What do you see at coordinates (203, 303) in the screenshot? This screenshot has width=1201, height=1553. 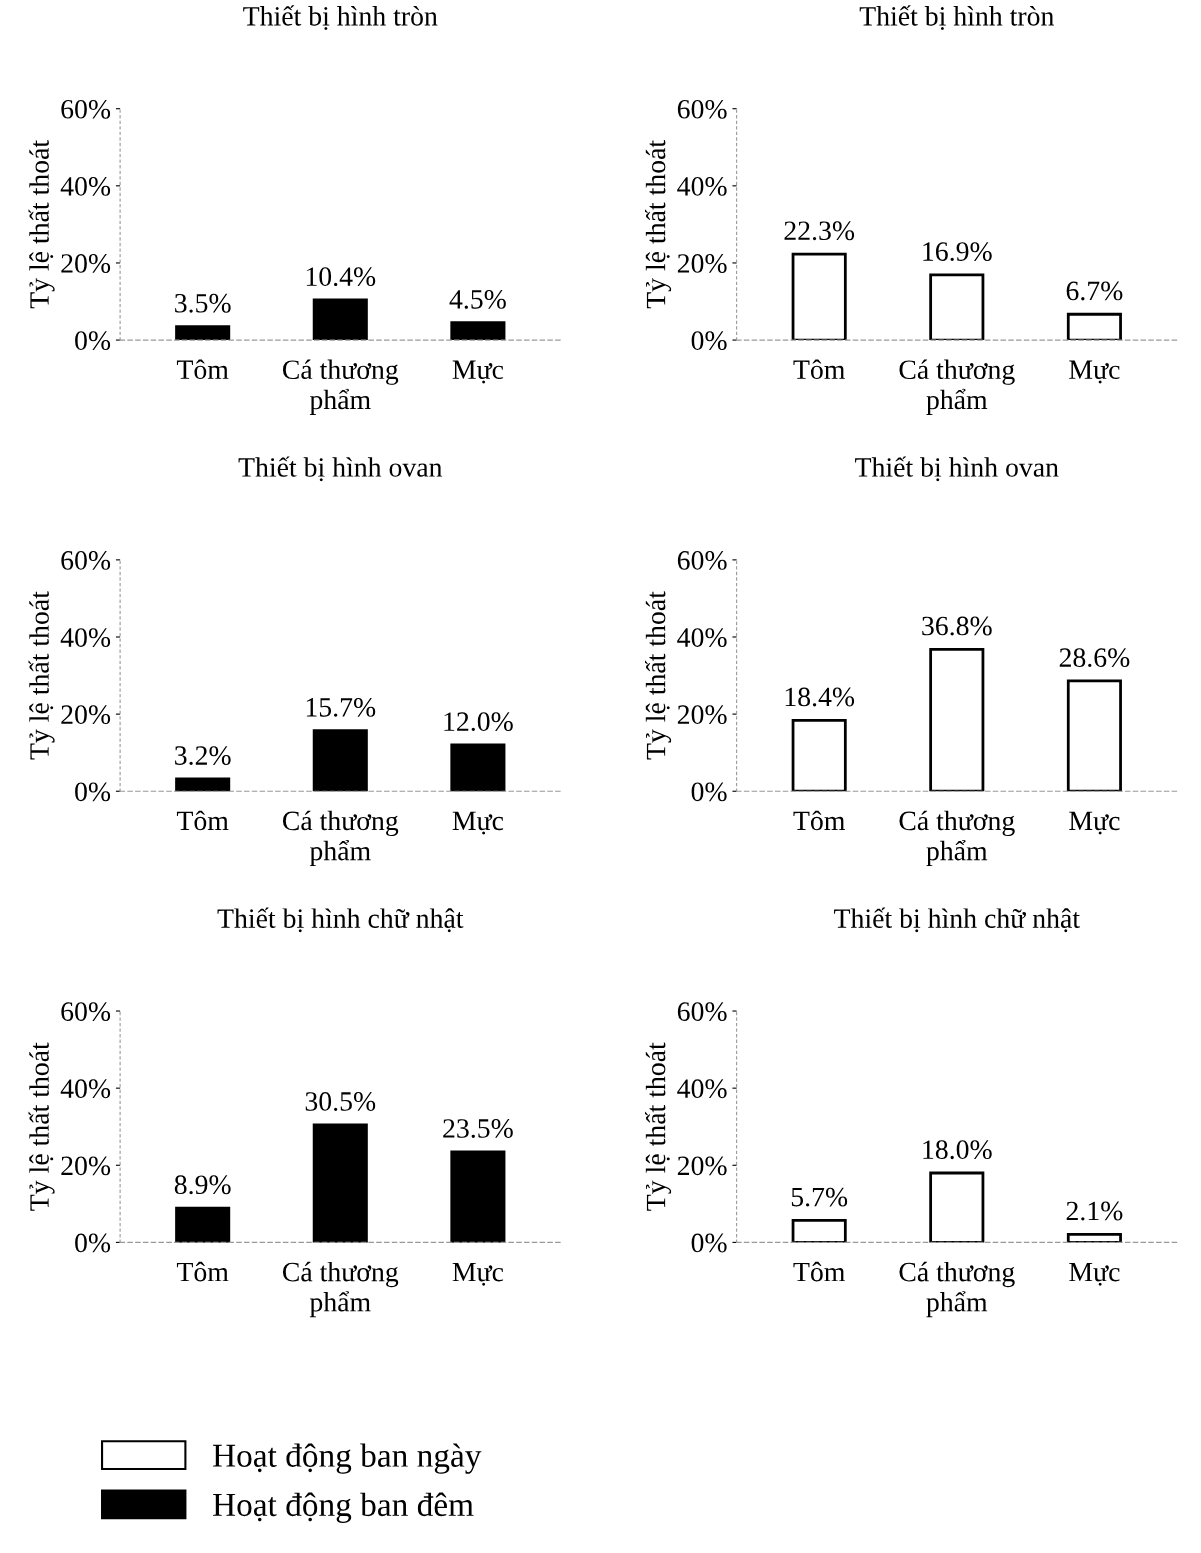 I see `data-label: 3.5%` at bounding box center [203, 303].